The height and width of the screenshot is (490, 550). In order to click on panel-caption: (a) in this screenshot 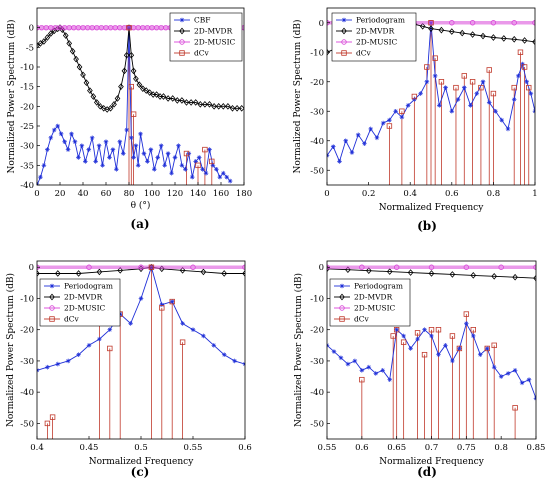, I will do `click(139, 224)`.